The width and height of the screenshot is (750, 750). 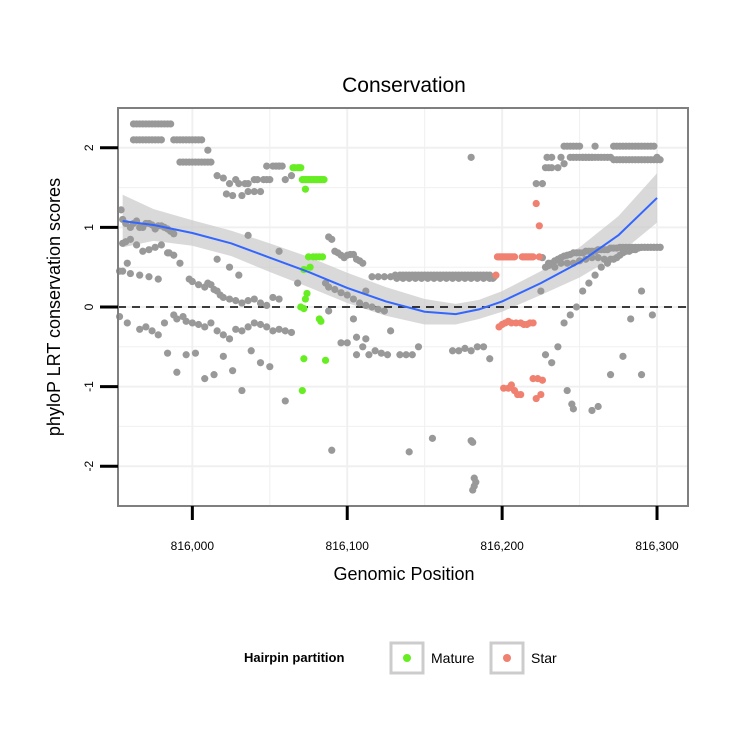 What do you see at coordinates (390, 256) in the screenshot?
I see `smooth-trend-line` at bounding box center [390, 256].